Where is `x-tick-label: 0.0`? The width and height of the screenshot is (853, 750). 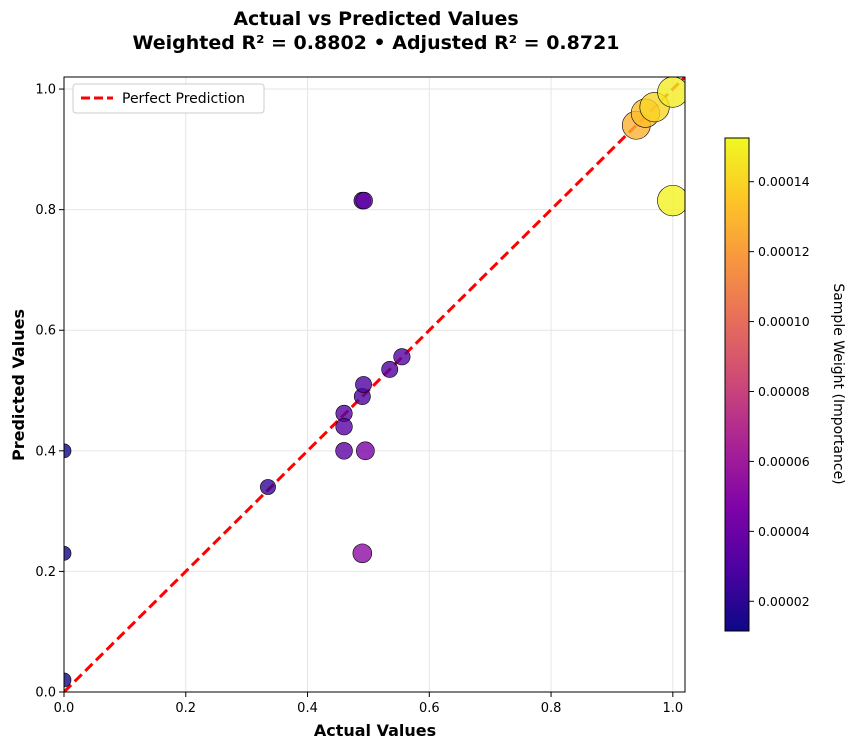
x-tick-label: 0.0 is located at coordinates (64, 708).